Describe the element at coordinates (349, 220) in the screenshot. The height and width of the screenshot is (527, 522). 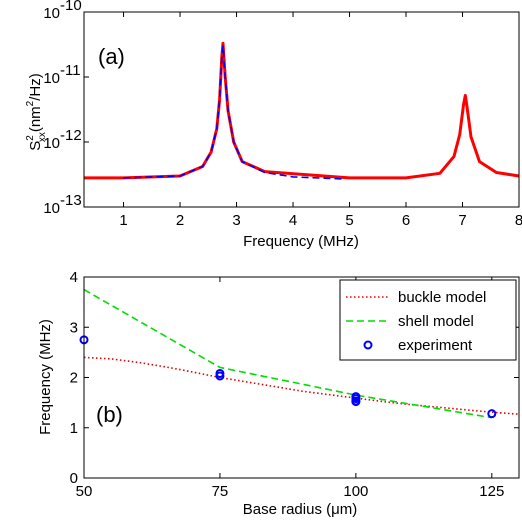
I see `panel-a-x-tick-label: 5` at that location.